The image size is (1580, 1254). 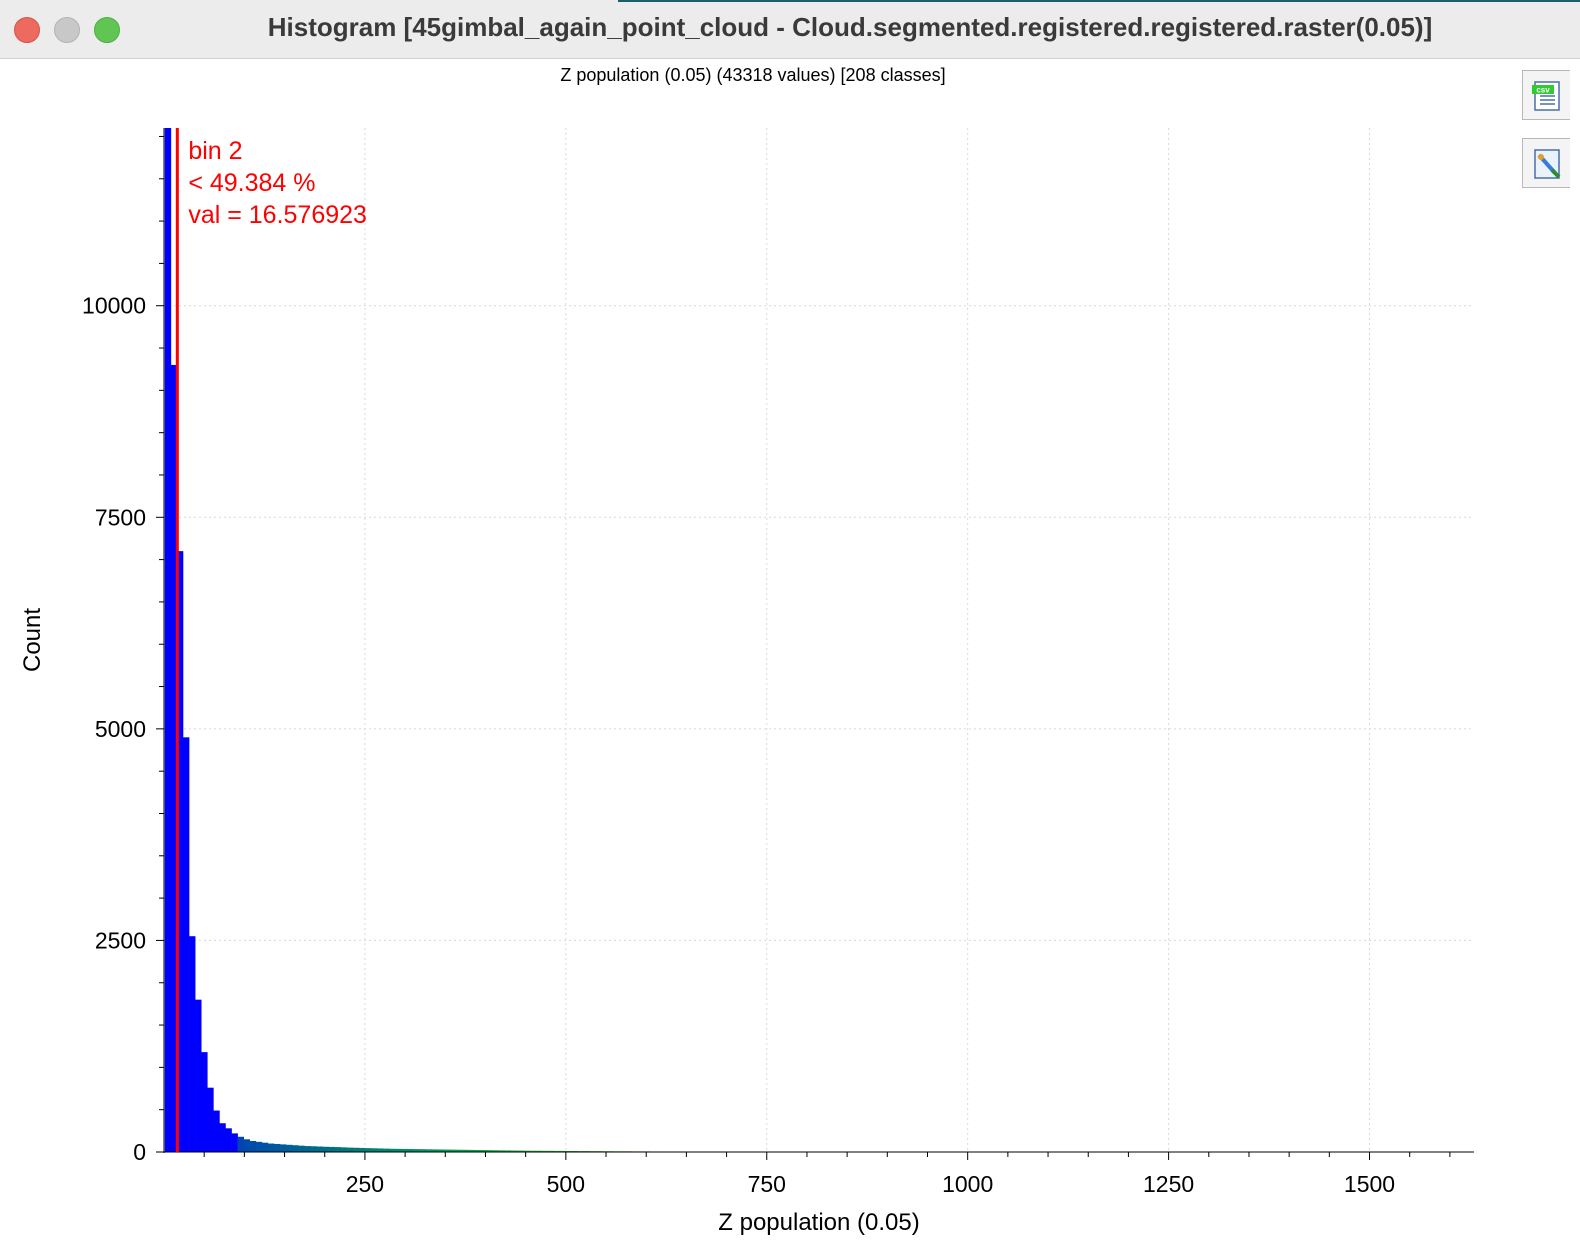 I want to click on x-axis-label: Z population (0.05), so click(x=818, y=1222).